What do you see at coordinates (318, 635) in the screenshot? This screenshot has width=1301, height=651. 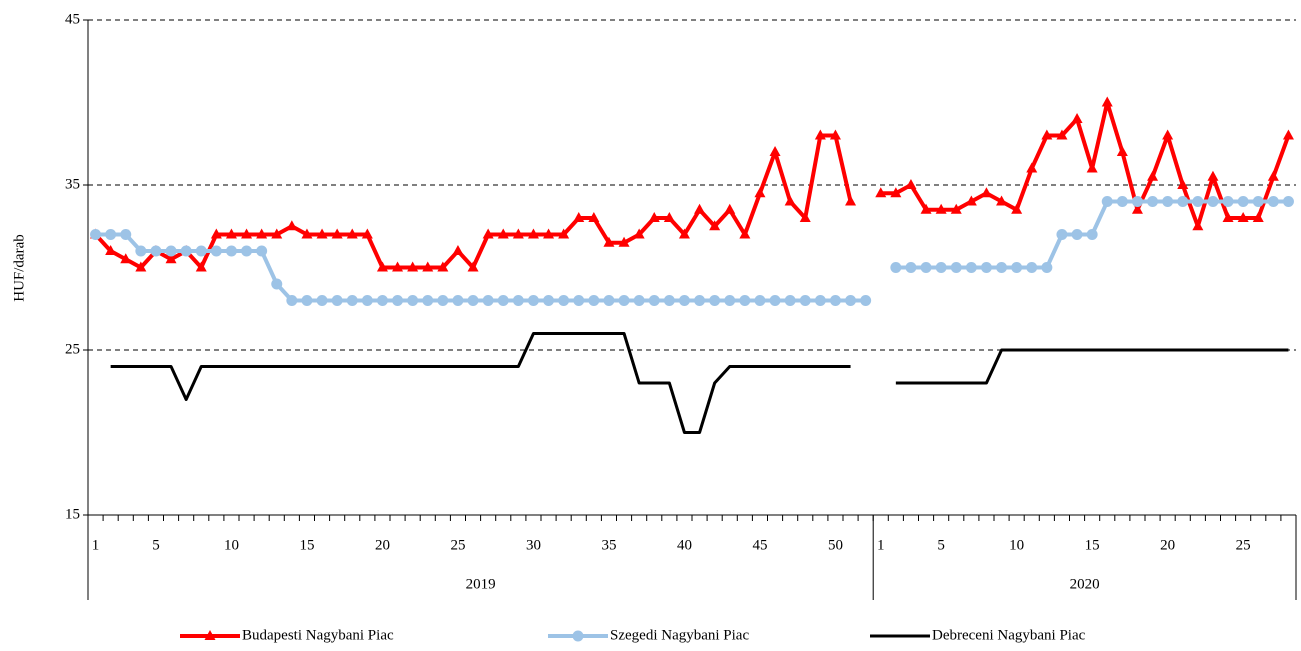 I see `legend-label: Budapesti Nagybani Piac` at bounding box center [318, 635].